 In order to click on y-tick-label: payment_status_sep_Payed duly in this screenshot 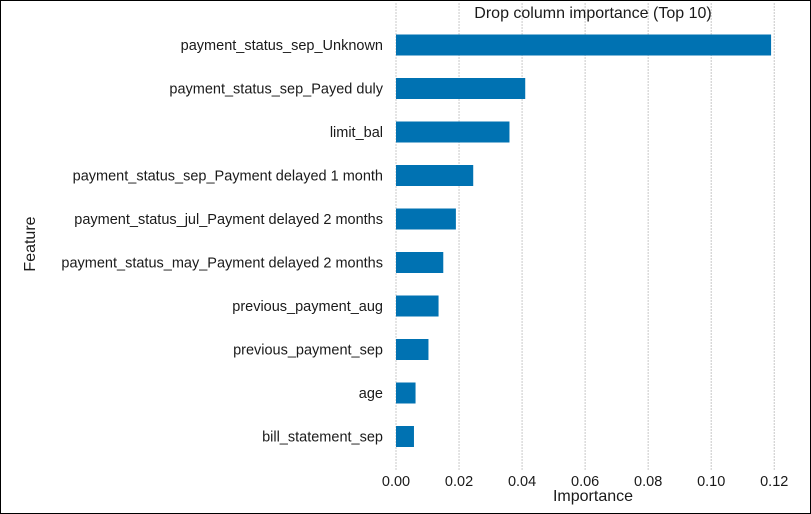, I will do `click(276, 90)`.